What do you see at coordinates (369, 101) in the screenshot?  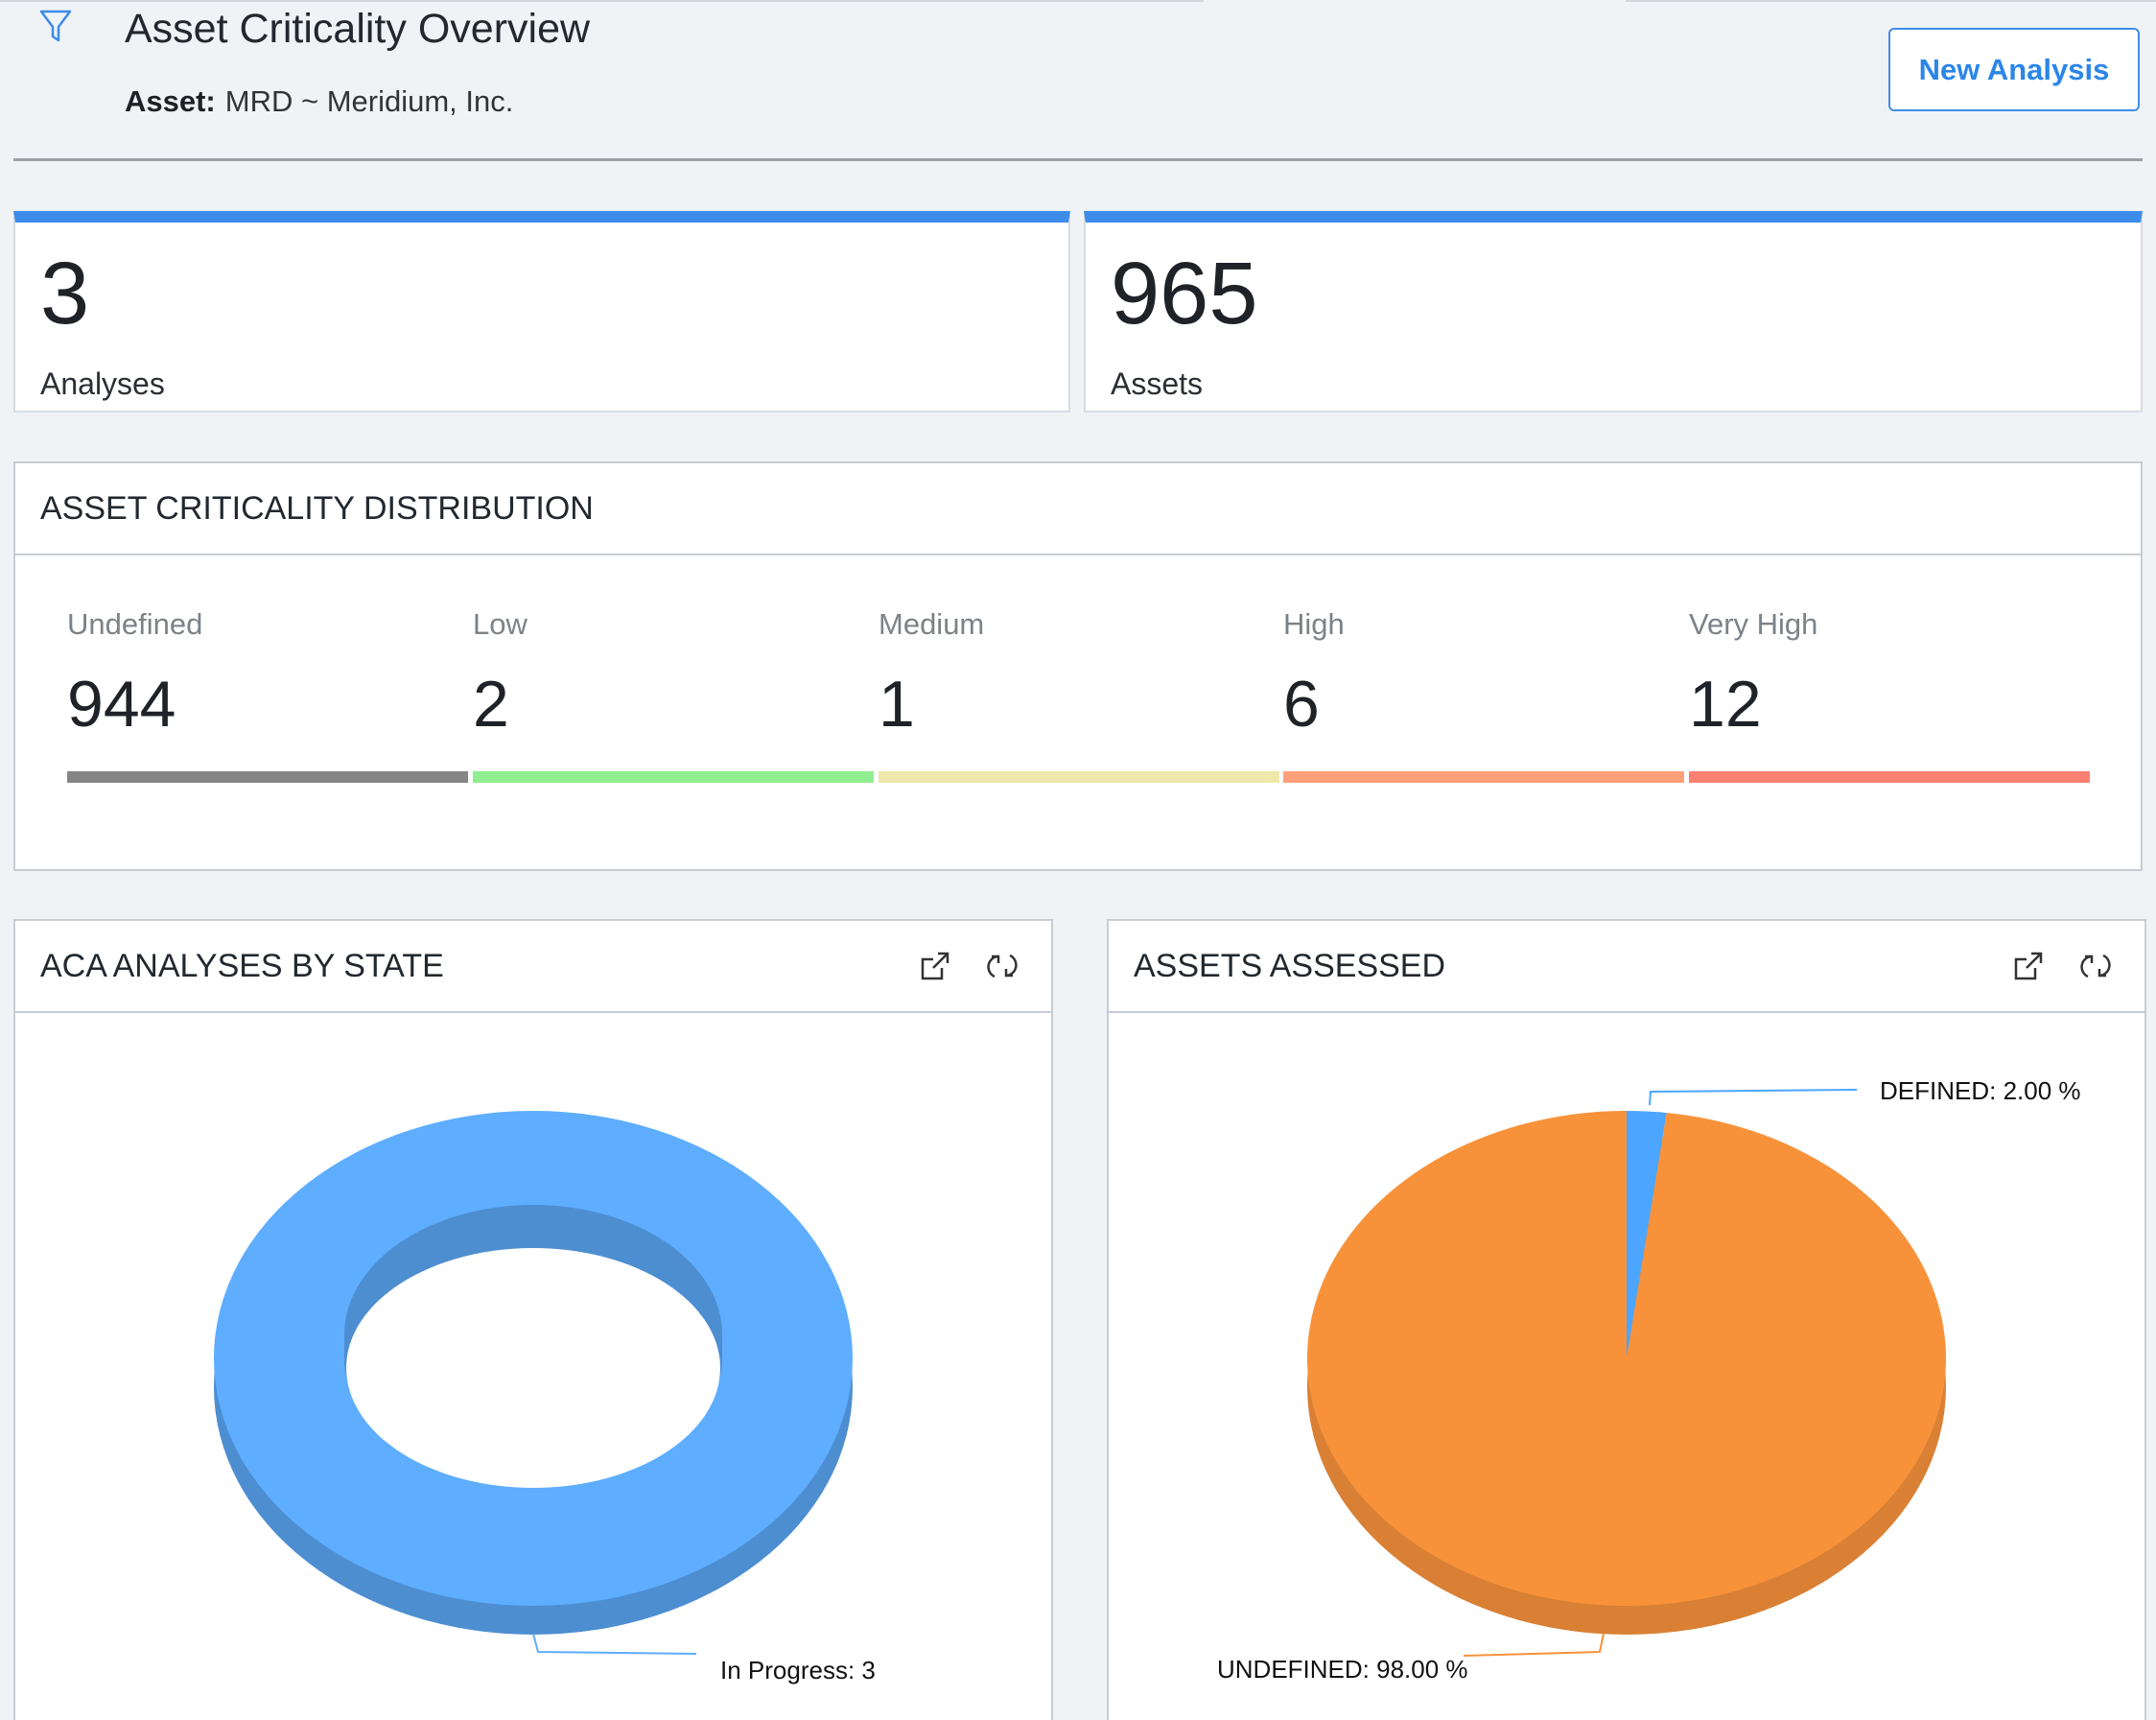 I see `asset-value: MRD ~ Meridium, Inc.` at bounding box center [369, 101].